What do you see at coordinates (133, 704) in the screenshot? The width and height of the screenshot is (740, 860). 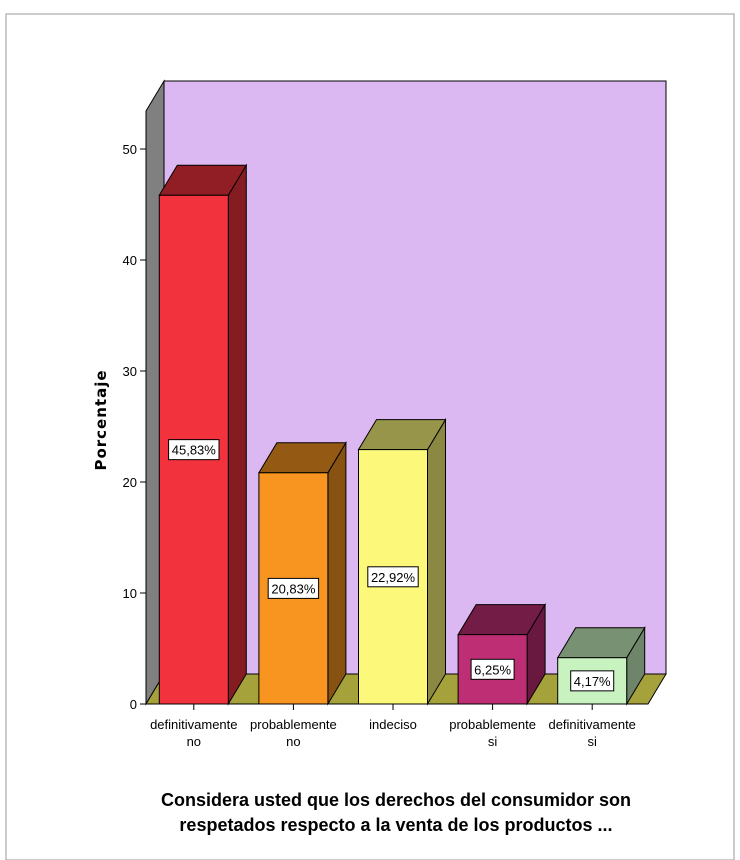 I see `y-tick-label: 0` at bounding box center [133, 704].